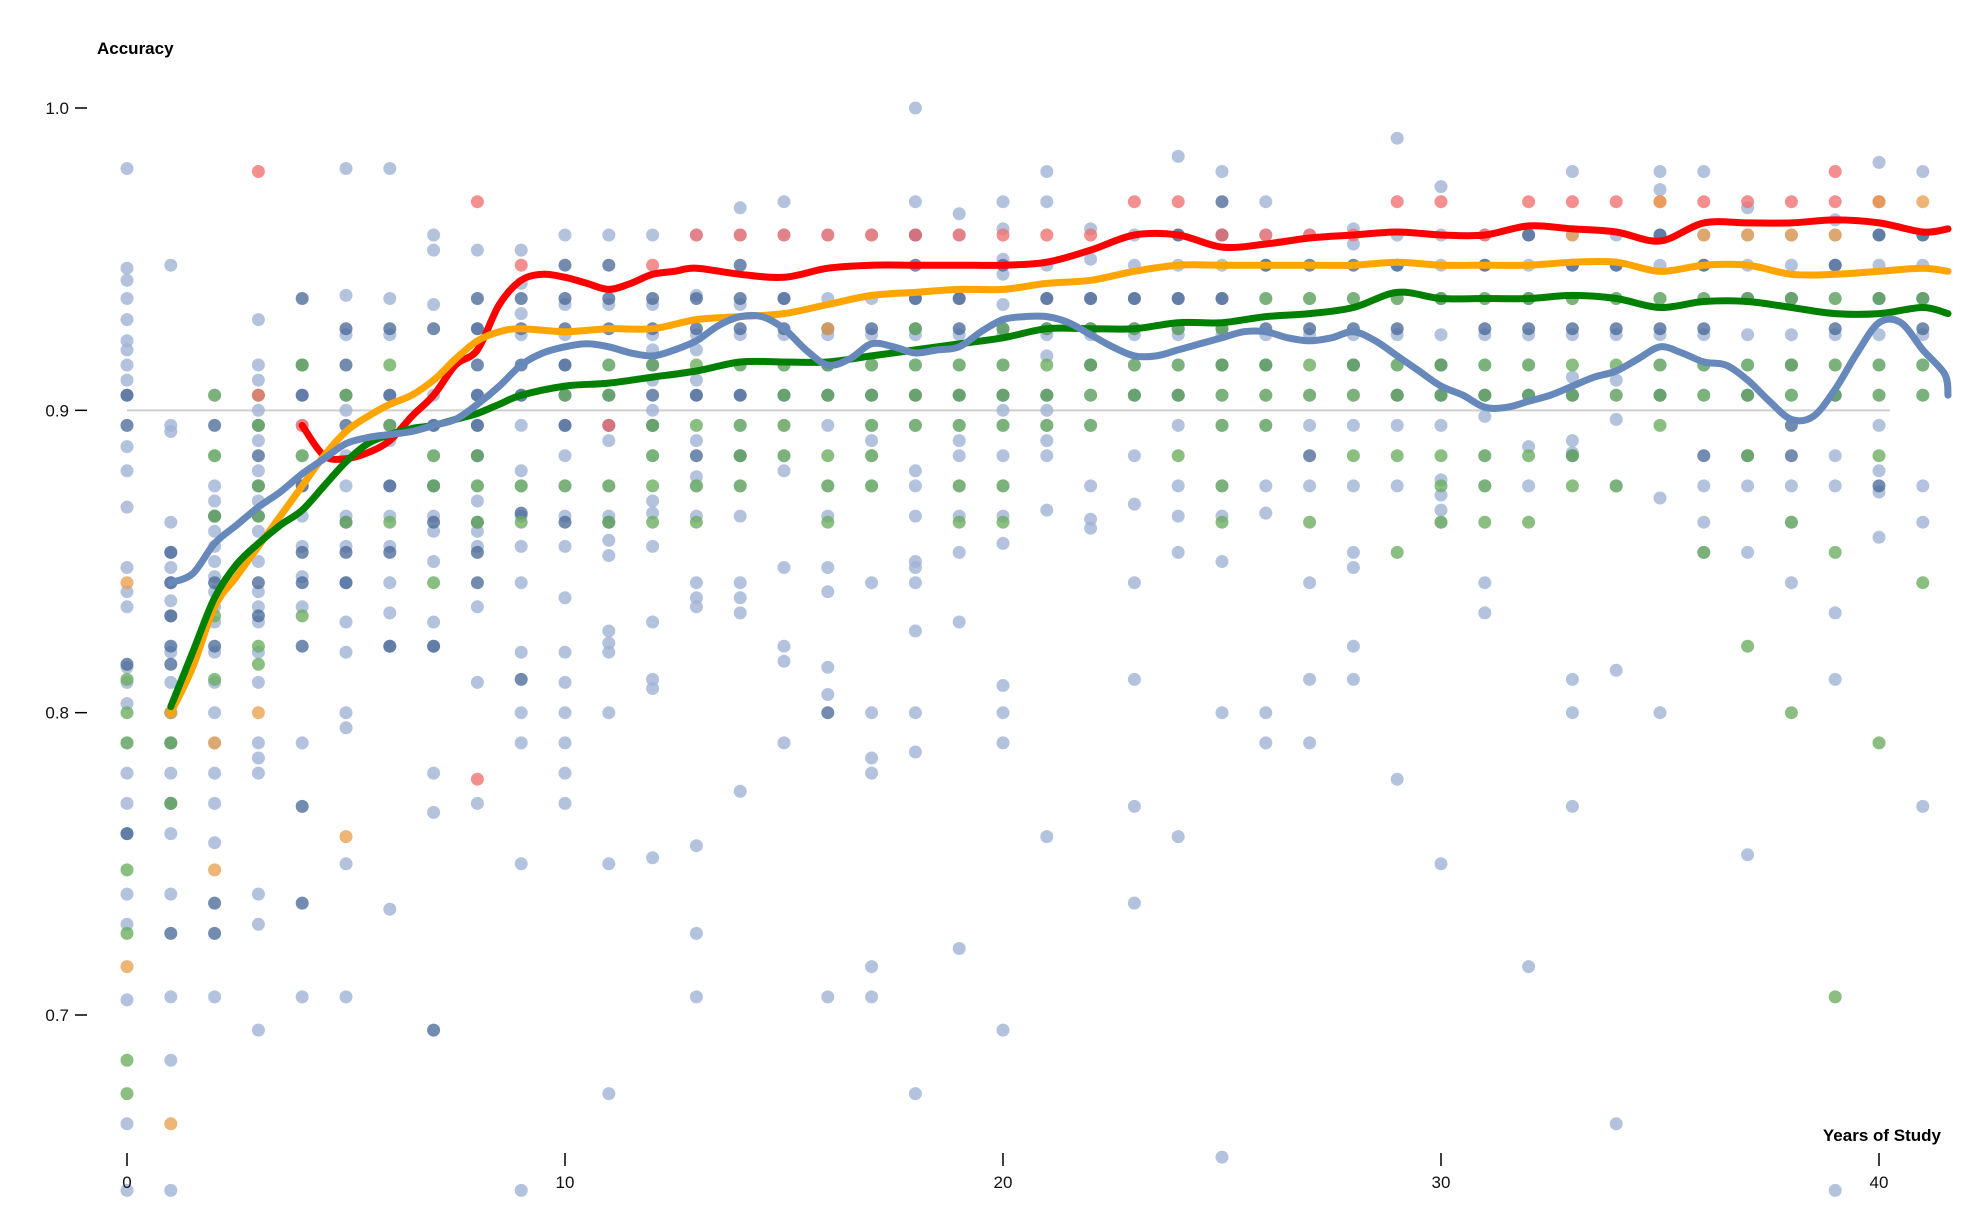 This screenshot has width=1966, height=1228. I want to click on y-tick-label: 0.8, so click(57, 713).